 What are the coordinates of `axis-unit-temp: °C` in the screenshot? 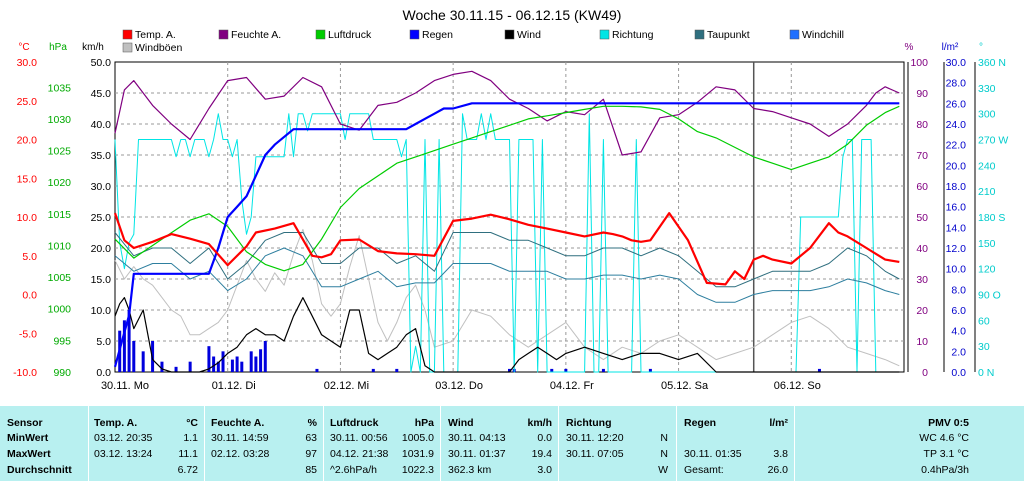 It's located at (23, 47).